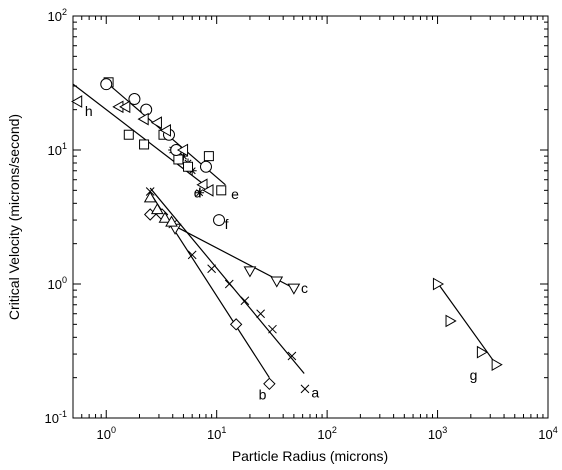 This screenshot has height=470, width=562. Describe the element at coordinates (14, 217) in the screenshot. I see `y-axis-title: Critical Velocity (microns/second)` at that location.